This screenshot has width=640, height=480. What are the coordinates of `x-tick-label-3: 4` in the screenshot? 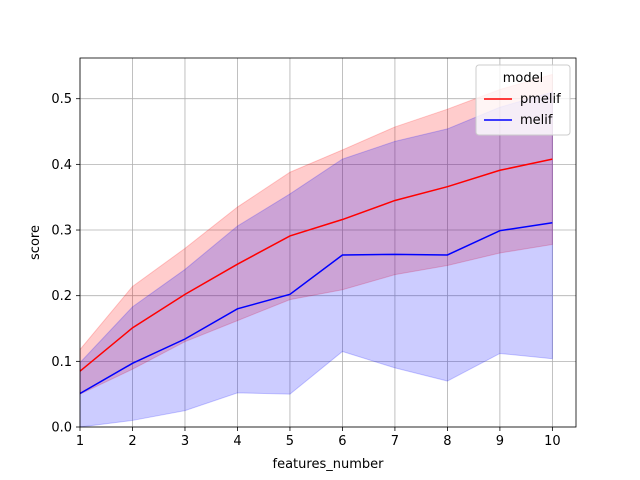 It's located at (237, 441).